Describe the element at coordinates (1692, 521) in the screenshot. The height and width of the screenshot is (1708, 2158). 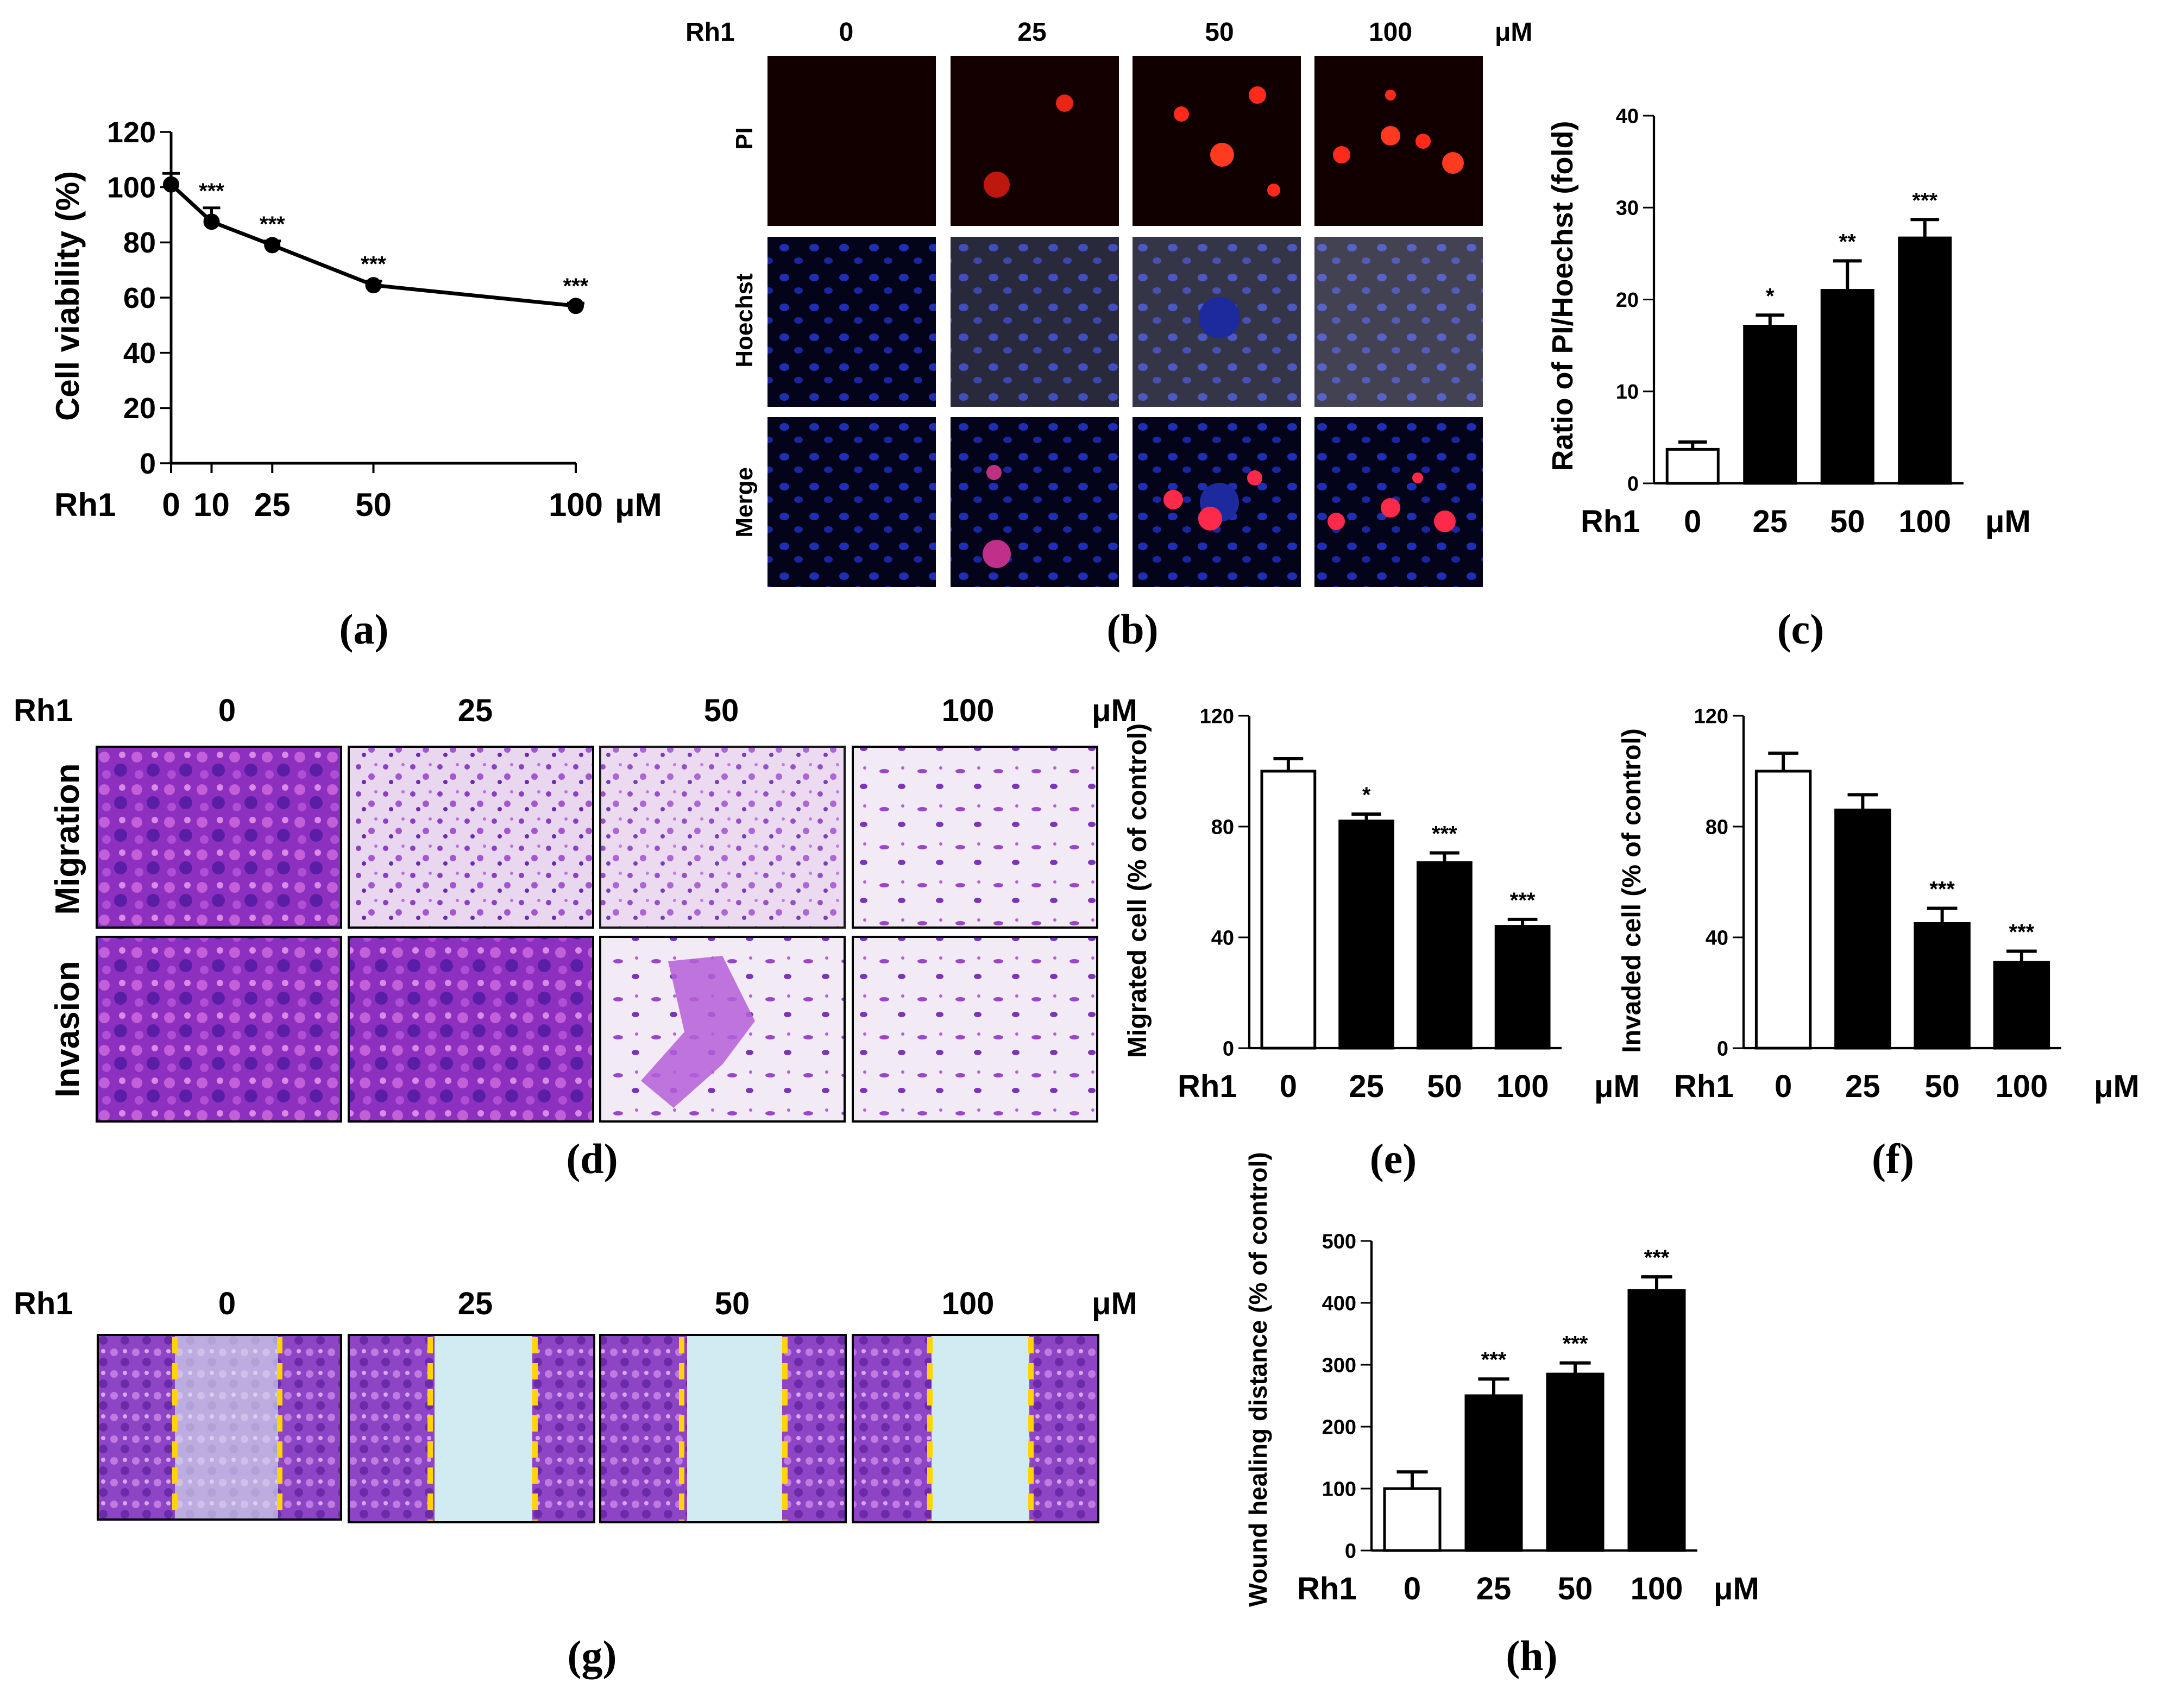
I see `chart-c-x-tick-label: 0` at that location.